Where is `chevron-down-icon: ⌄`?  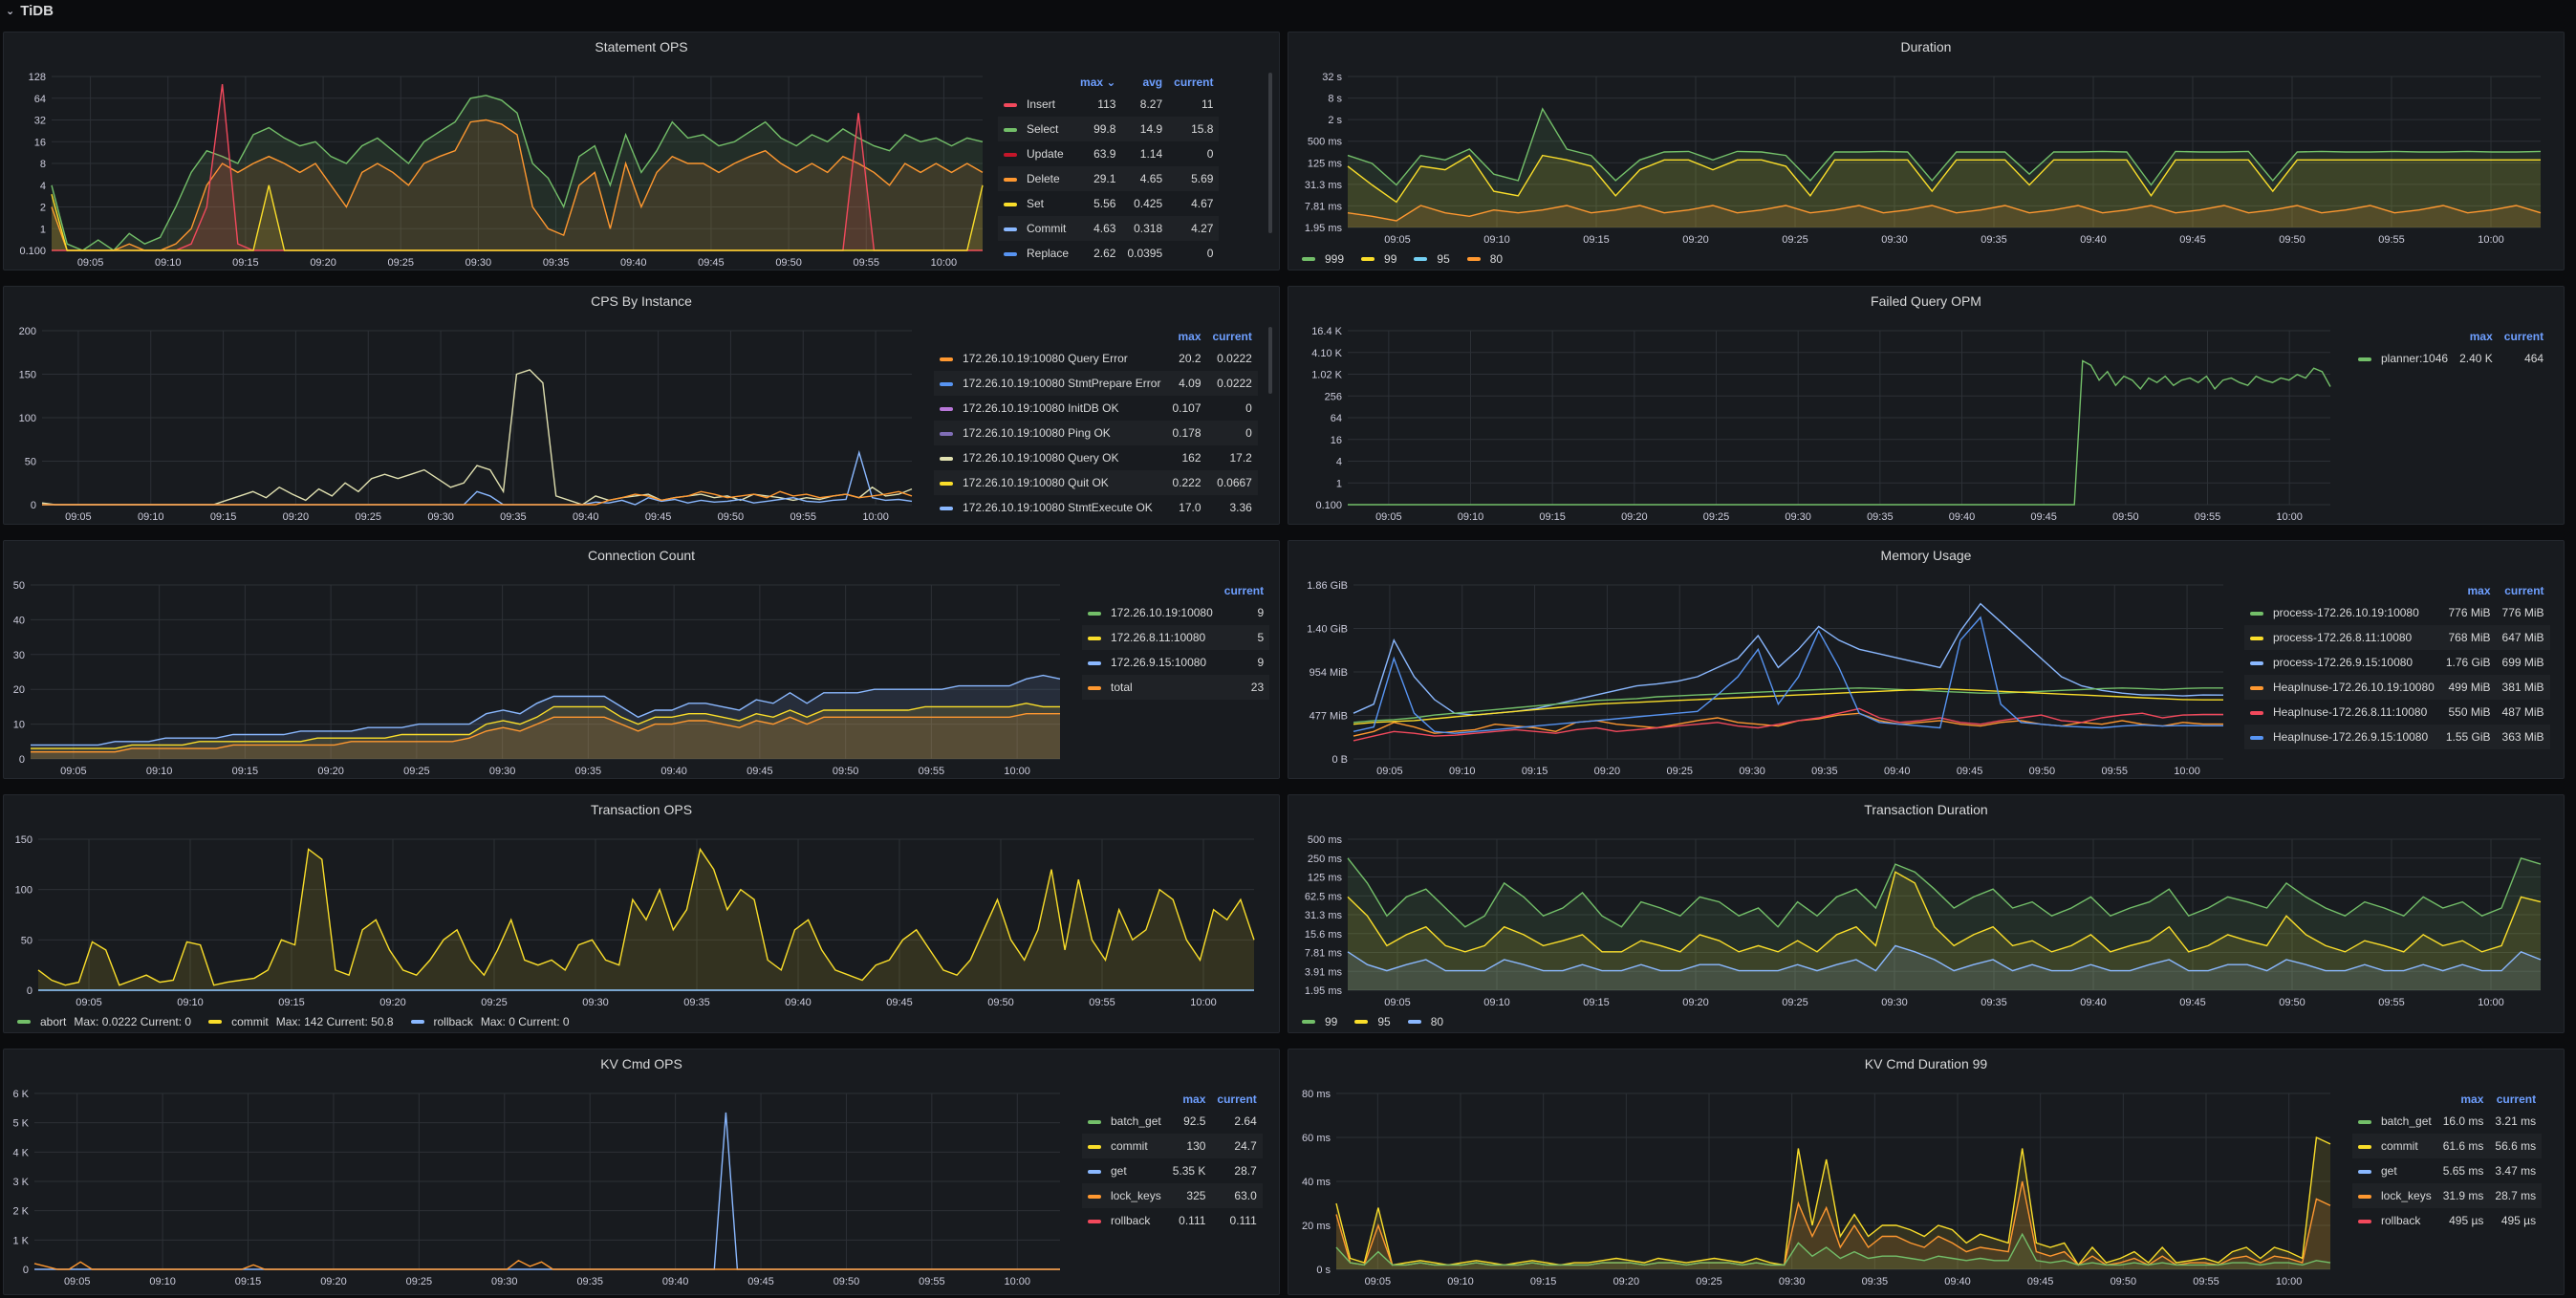 chevron-down-icon: ⌄ is located at coordinates (10, 11).